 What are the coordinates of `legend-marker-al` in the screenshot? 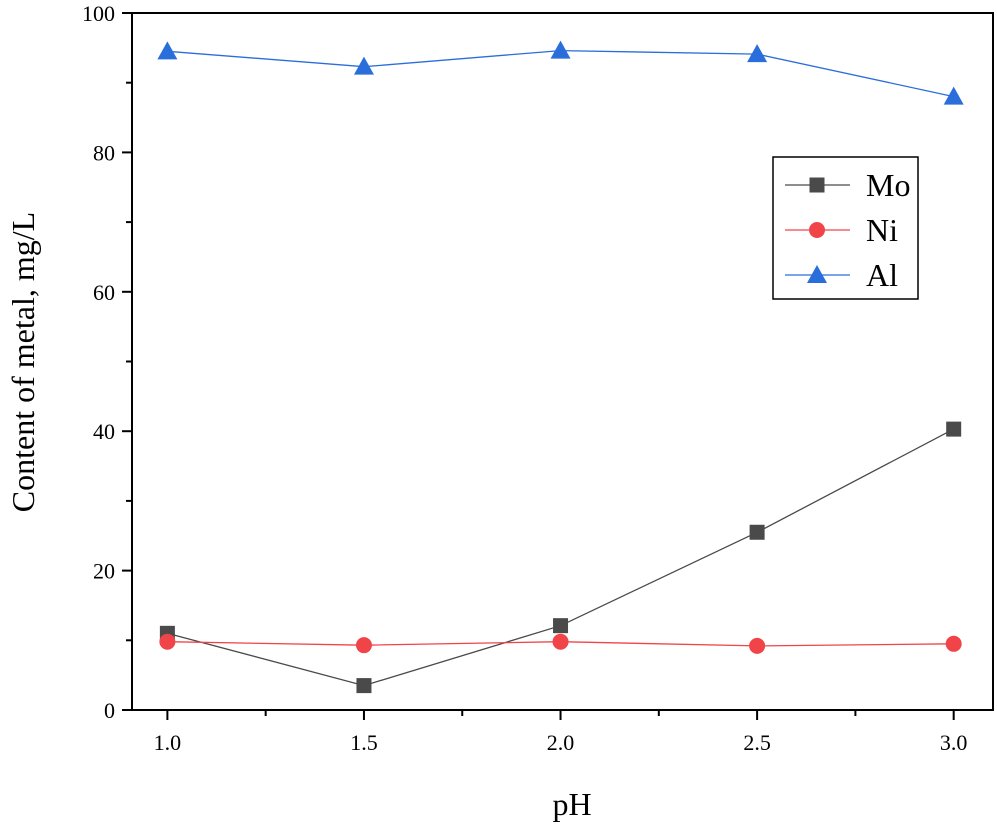 It's located at (817, 274).